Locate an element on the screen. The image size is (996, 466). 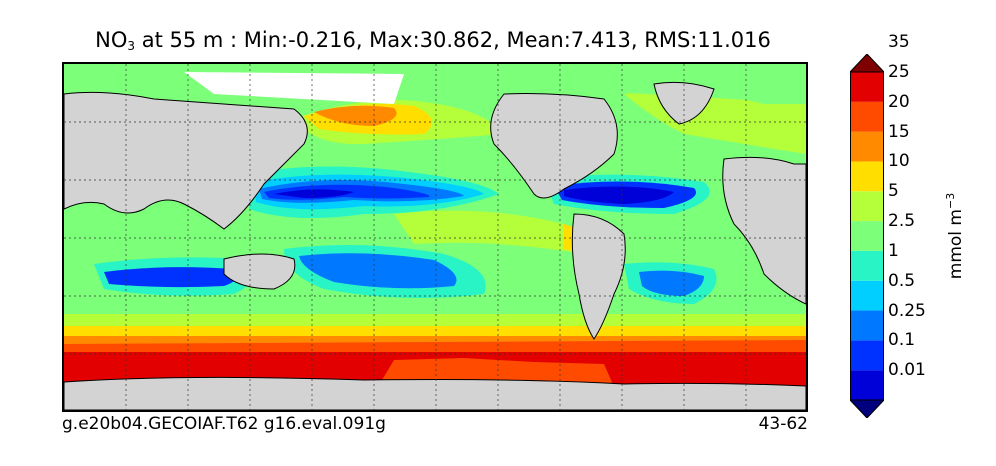
colorbar-tick-label: 35 is located at coordinates (899, 42).